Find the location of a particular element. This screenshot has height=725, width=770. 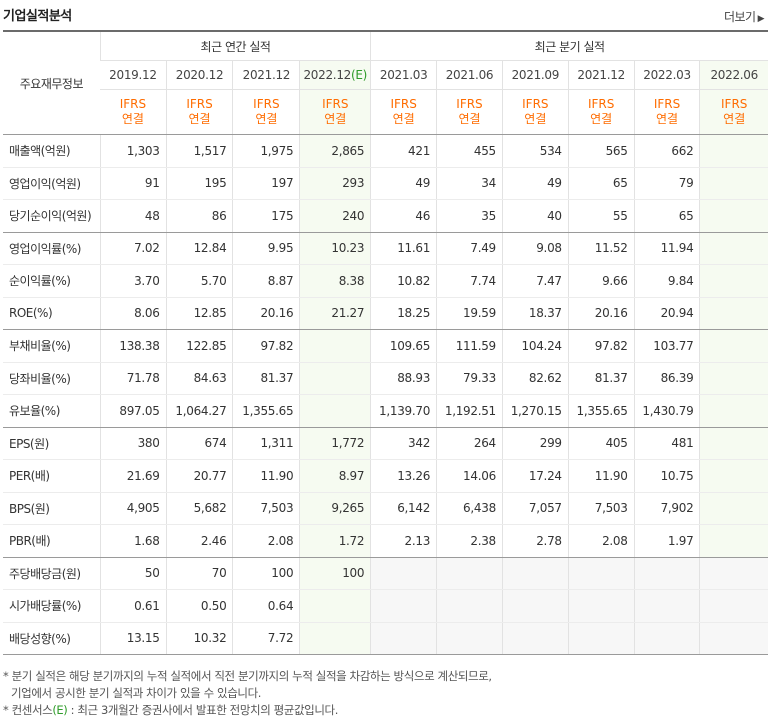

quarter-value: 6,438 is located at coordinates (469, 508).